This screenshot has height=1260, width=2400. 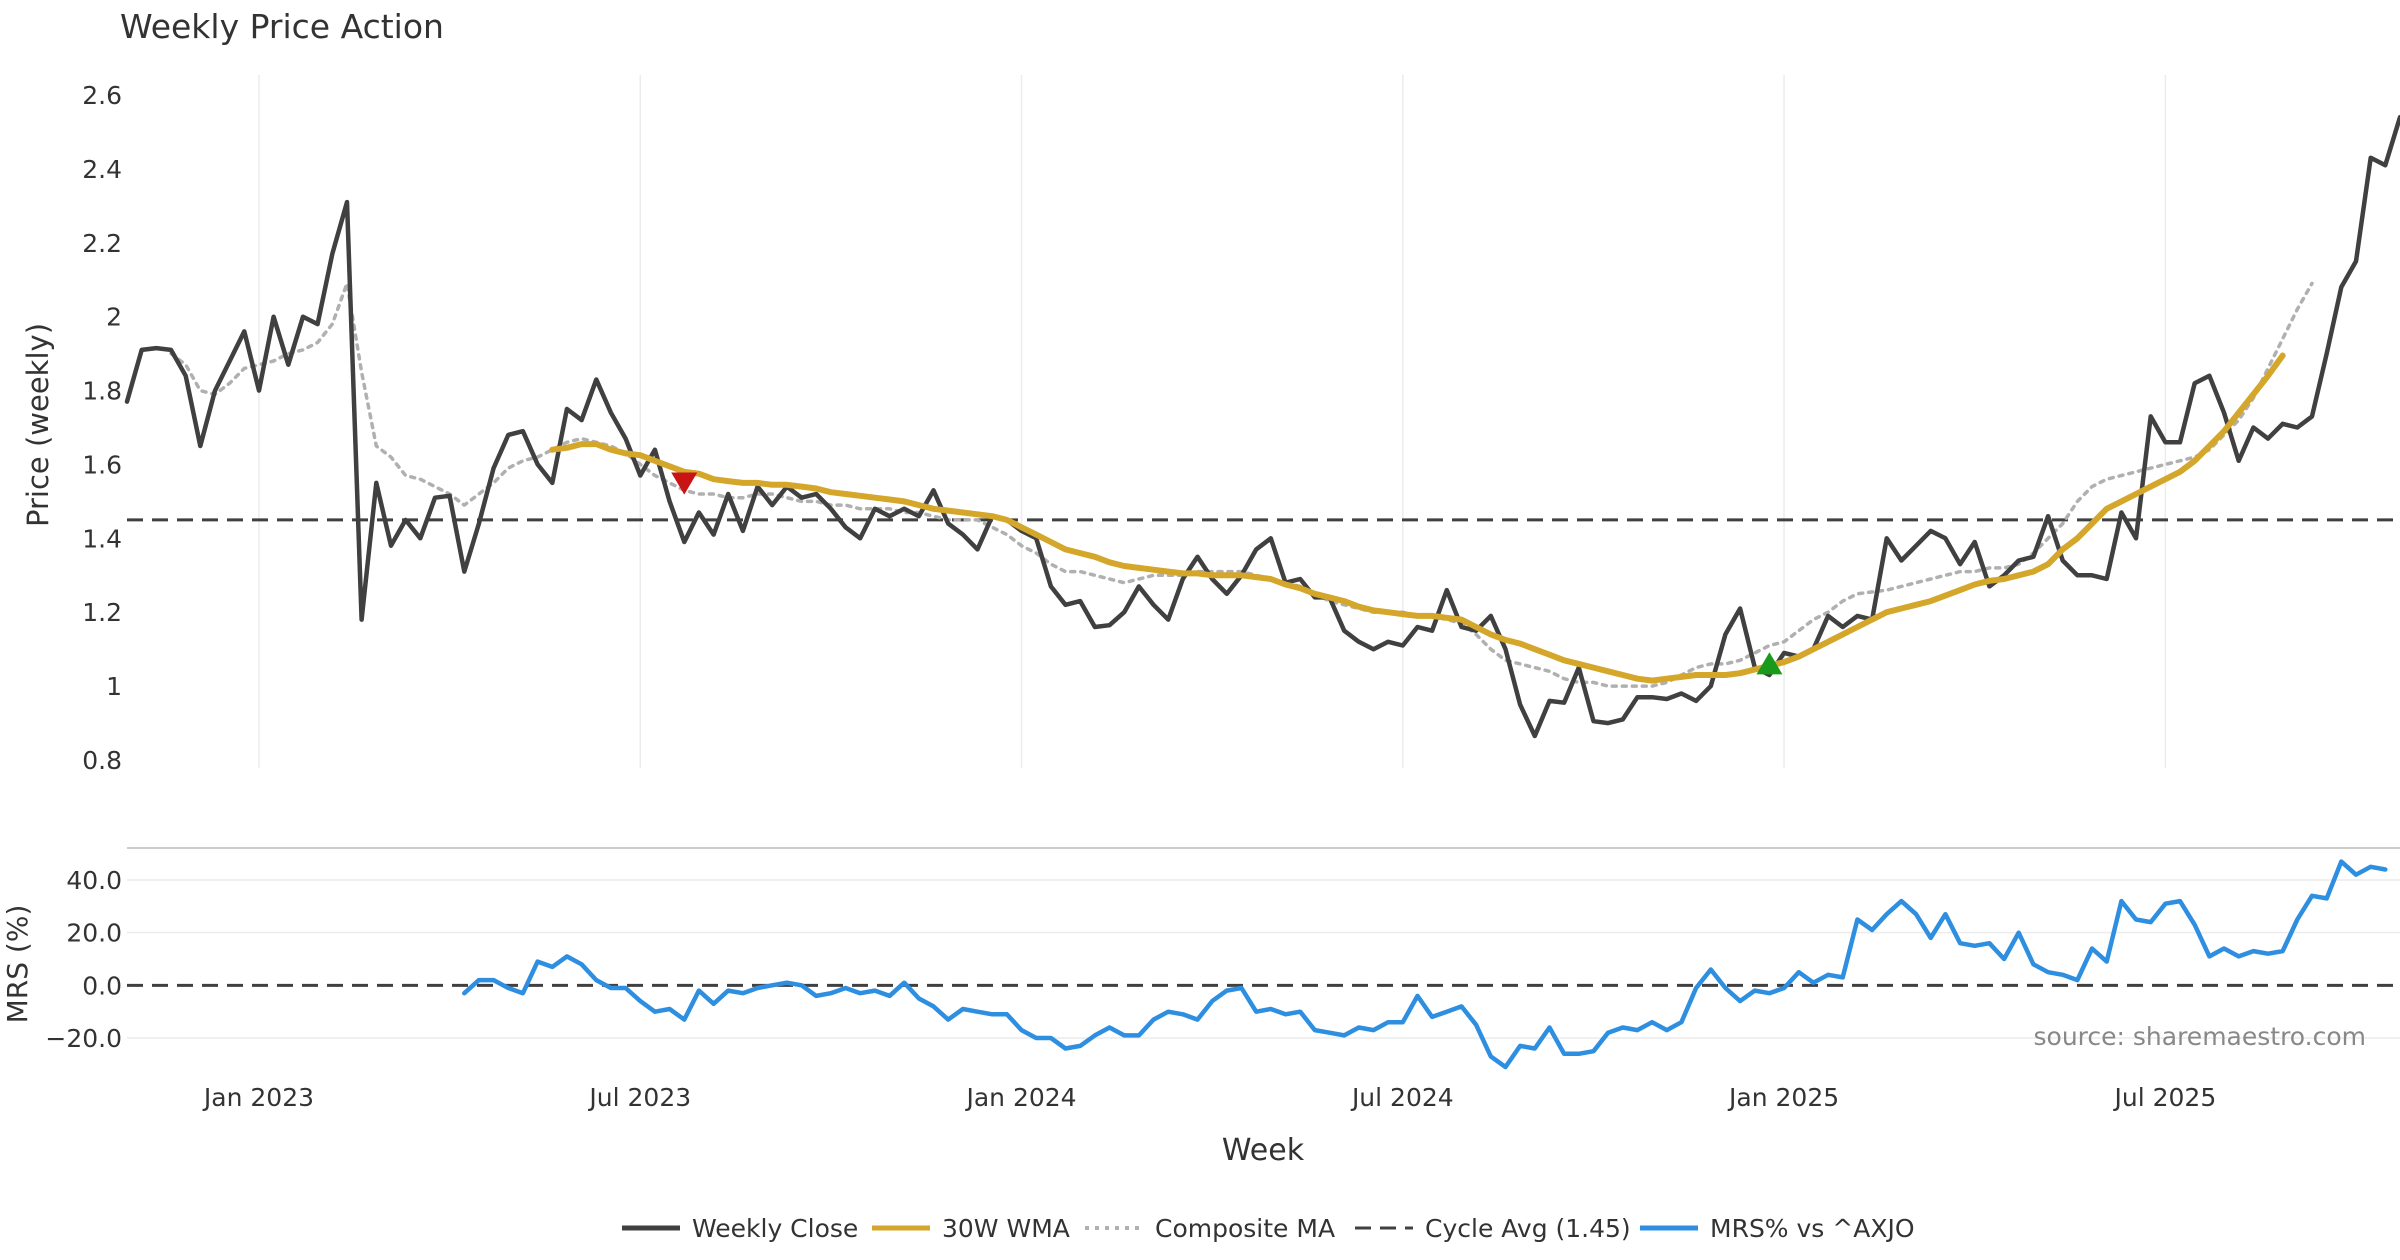 I want to click on price-y-tick-label: 2.2, so click(x=102, y=243).